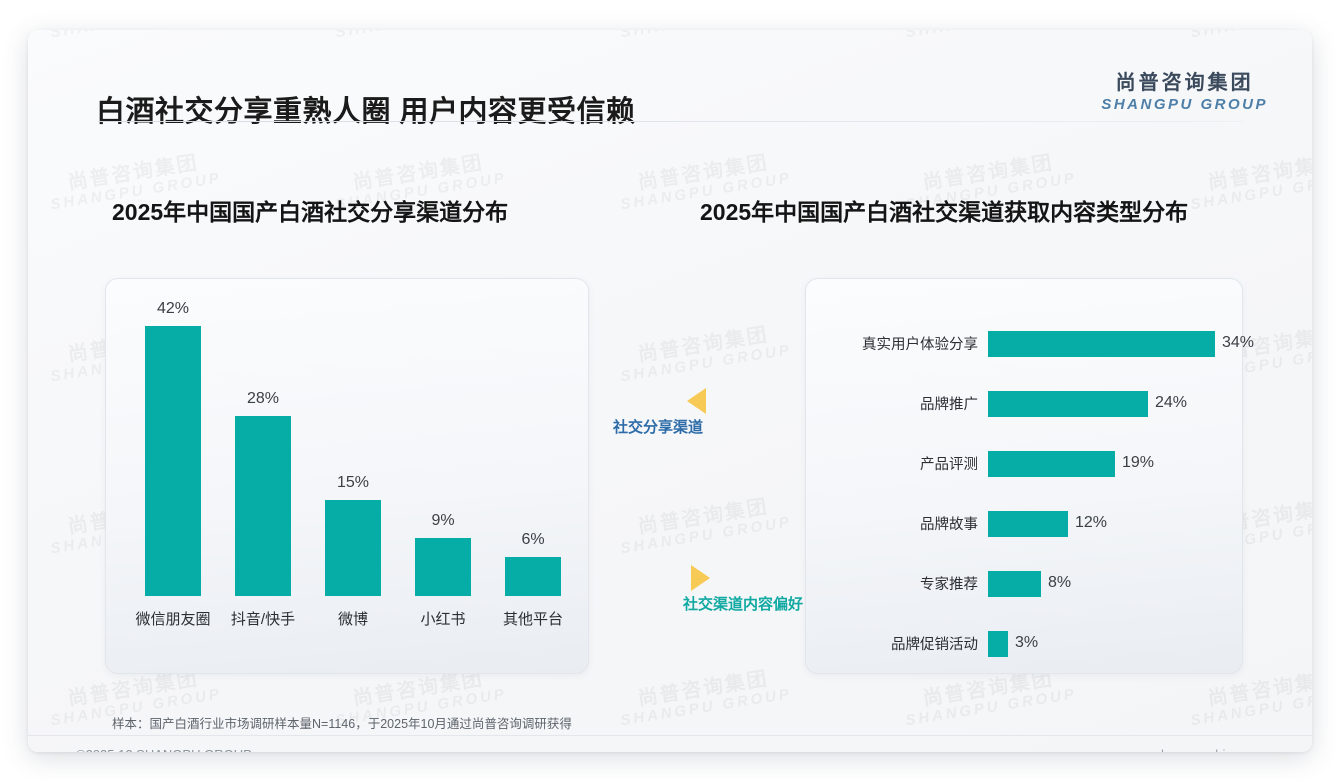 Image resolution: width=1340 pixels, height=780 pixels. I want to click on bar-value-label: 3%, so click(1027, 642).